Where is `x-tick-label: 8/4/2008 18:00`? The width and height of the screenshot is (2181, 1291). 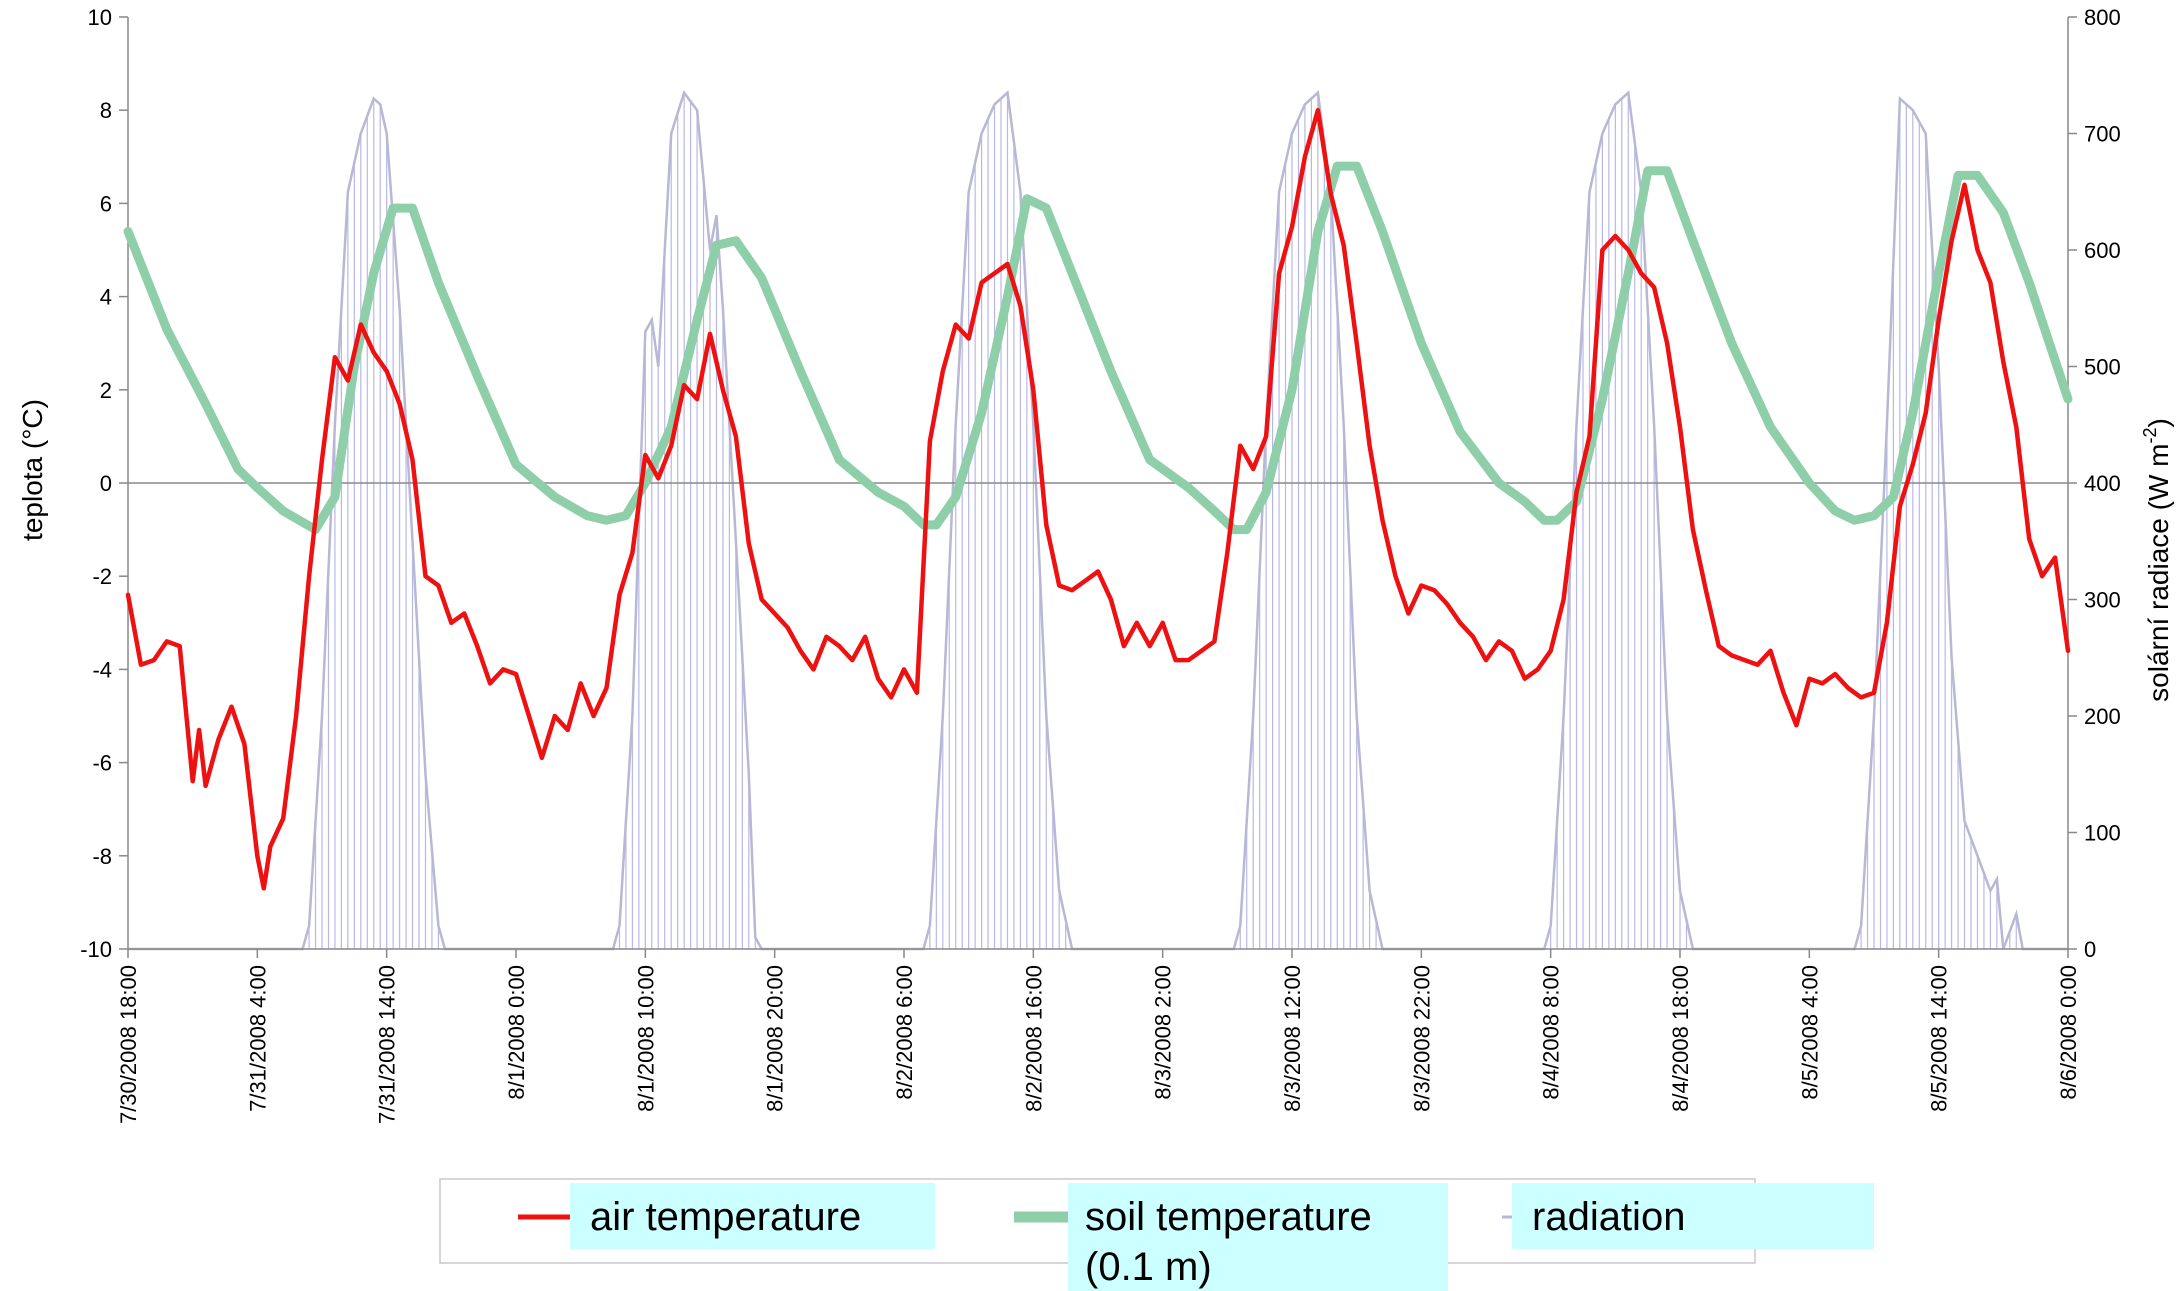 x-tick-label: 8/4/2008 18:00 is located at coordinates (1680, 1038).